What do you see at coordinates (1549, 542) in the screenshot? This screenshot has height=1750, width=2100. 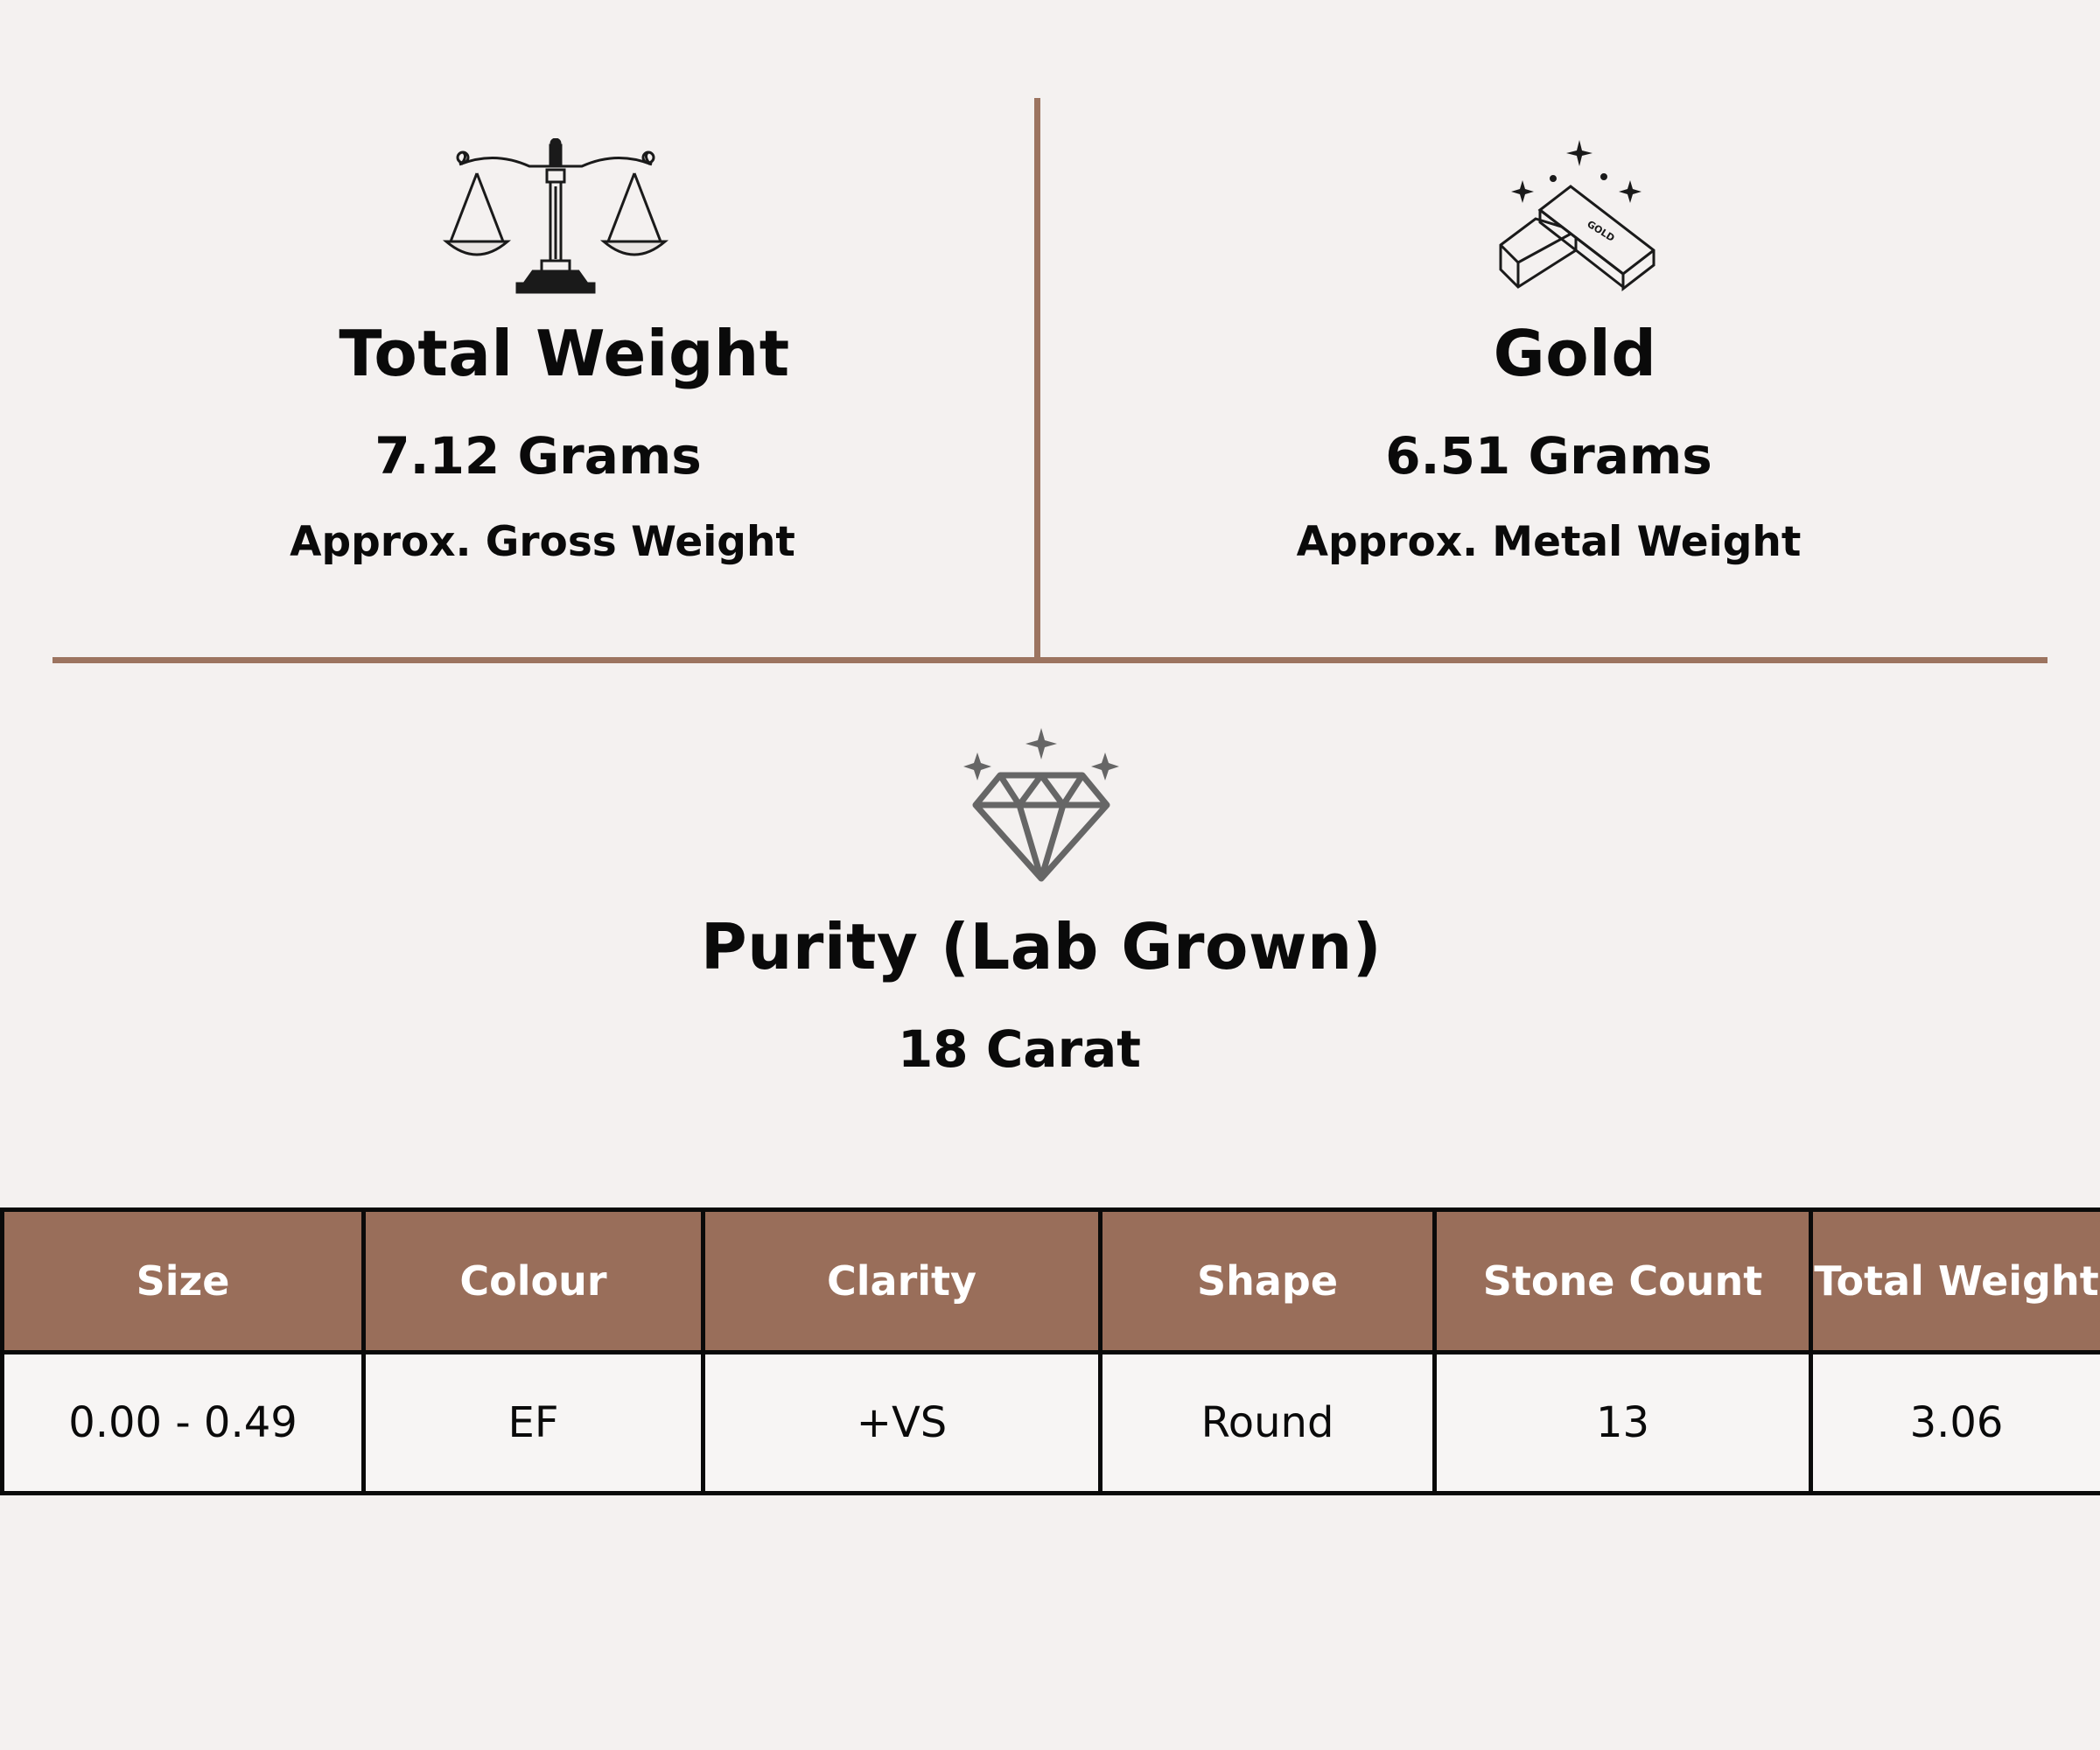 I see `gold-note: Approx. Metal Weight` at bounding box center [1549, 542].